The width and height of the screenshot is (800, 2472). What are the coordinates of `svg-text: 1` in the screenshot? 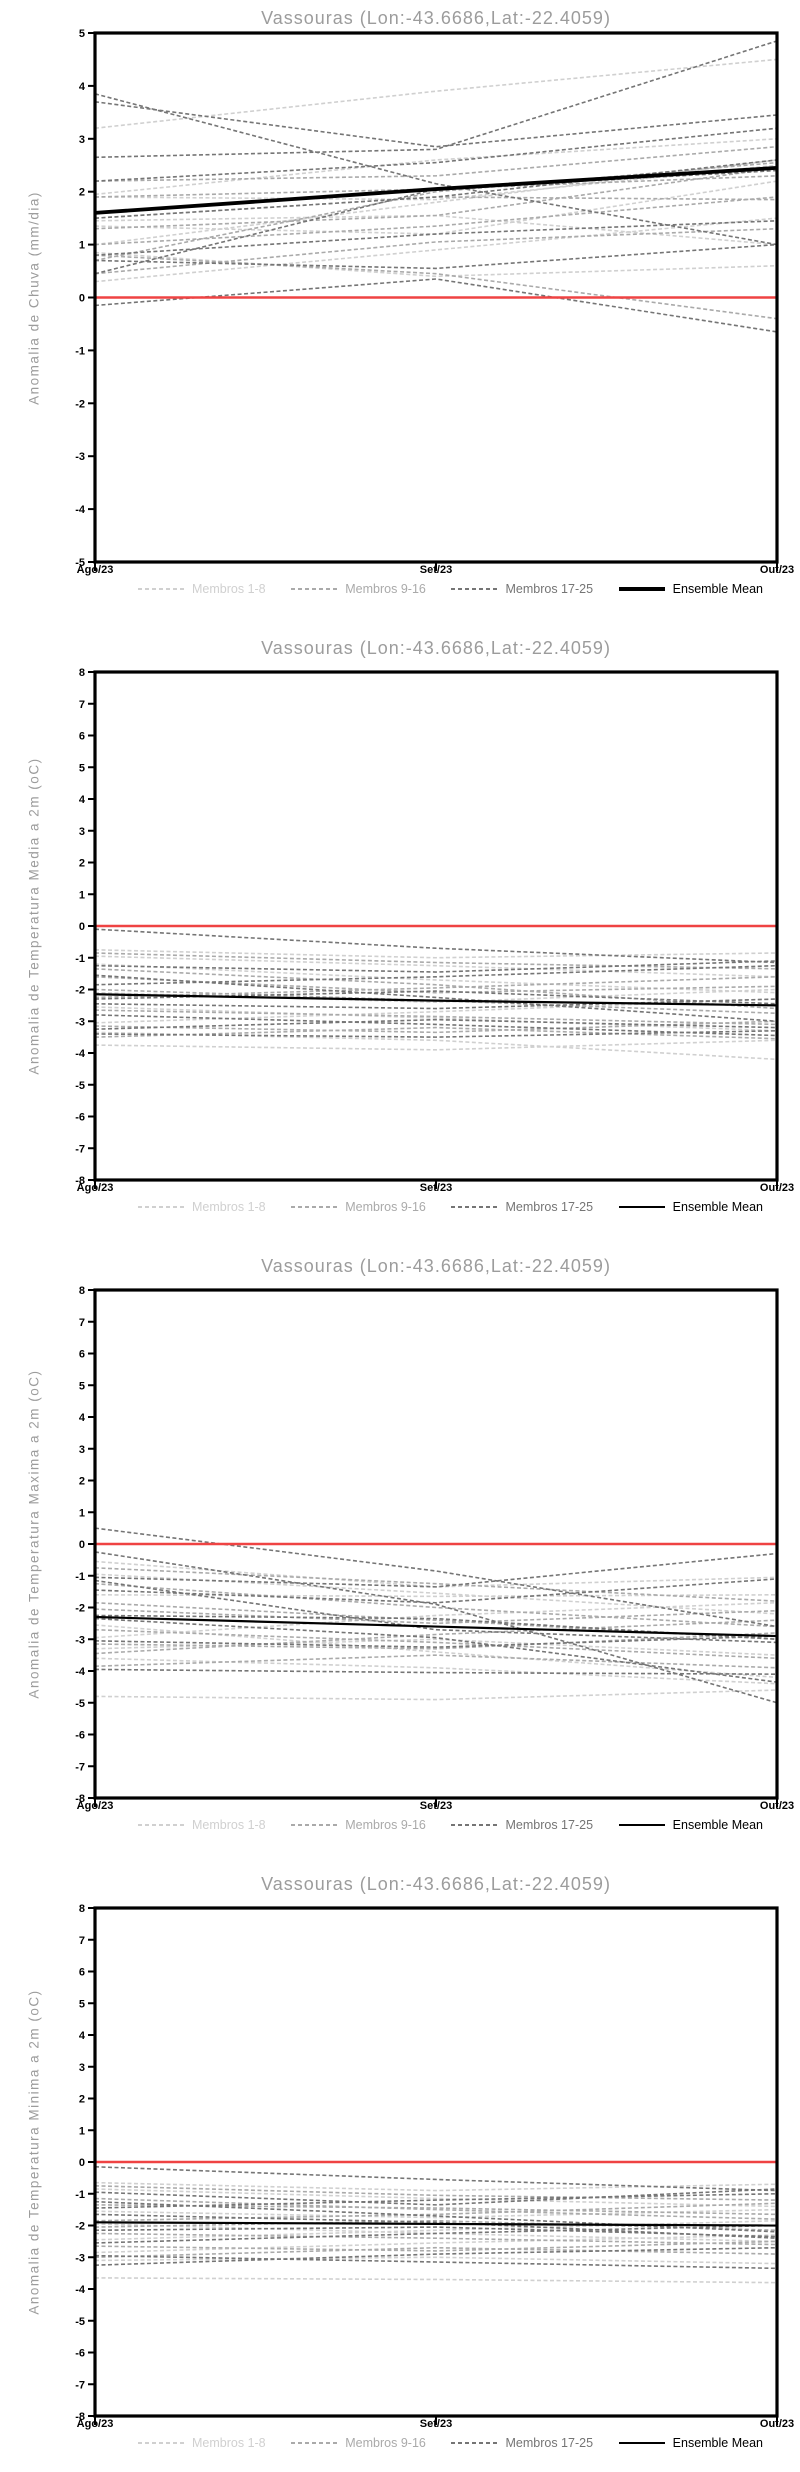 It's located at (82, 2131).